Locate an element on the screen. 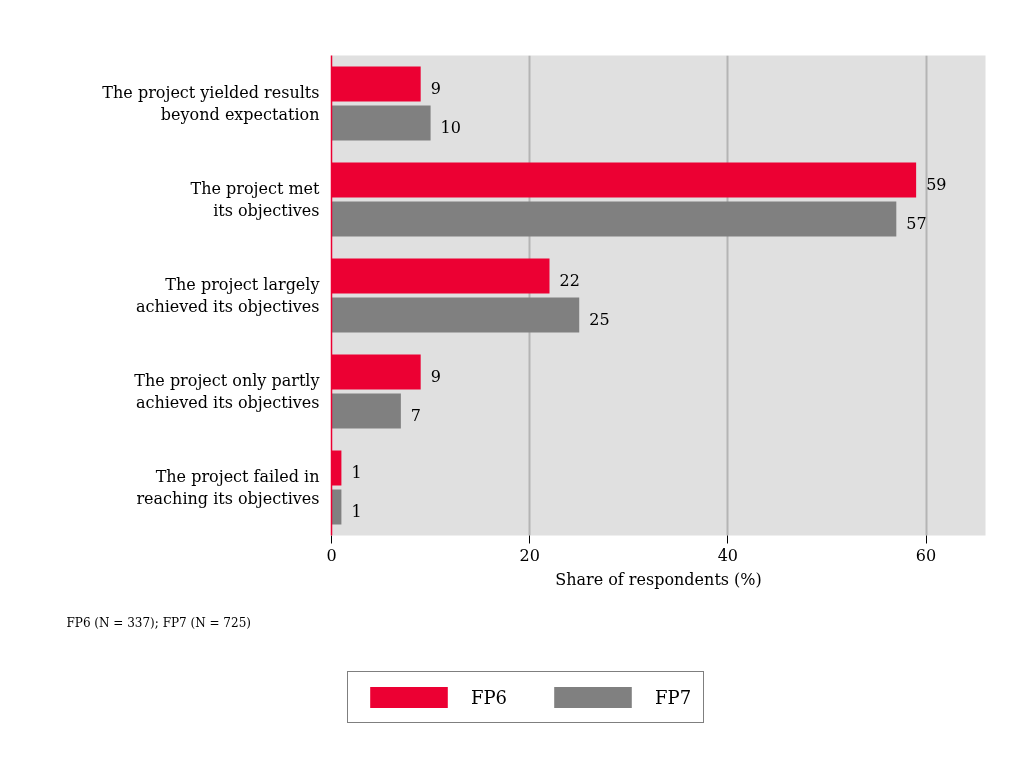  data-label: 22 is located at coordinates (569, 281).